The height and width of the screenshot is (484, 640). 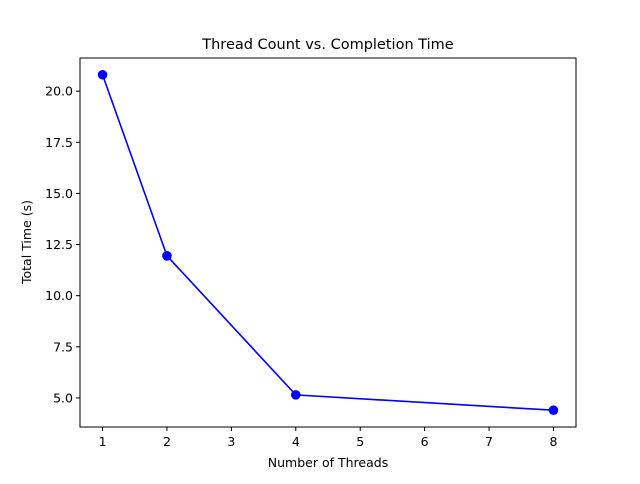 What do you see at coordinates (296, 441) in the screenshot?
I see `x-tick-label: 4` at bounding box center [296, 441].